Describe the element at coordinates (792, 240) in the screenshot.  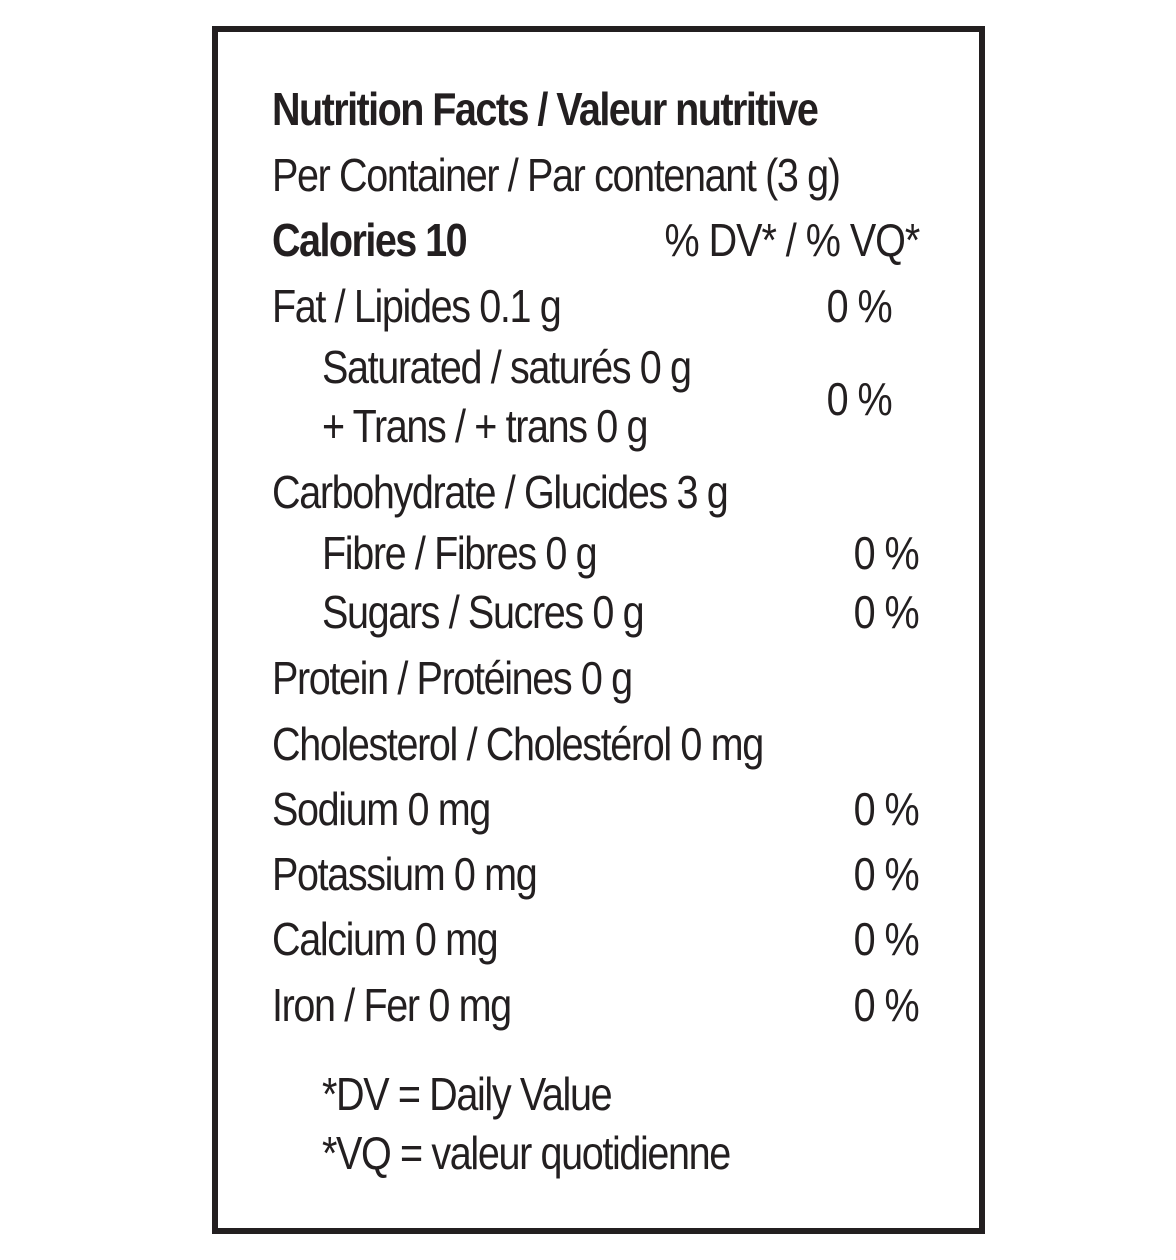
I see `dv-header: % DV* / % VQ*` at that location.